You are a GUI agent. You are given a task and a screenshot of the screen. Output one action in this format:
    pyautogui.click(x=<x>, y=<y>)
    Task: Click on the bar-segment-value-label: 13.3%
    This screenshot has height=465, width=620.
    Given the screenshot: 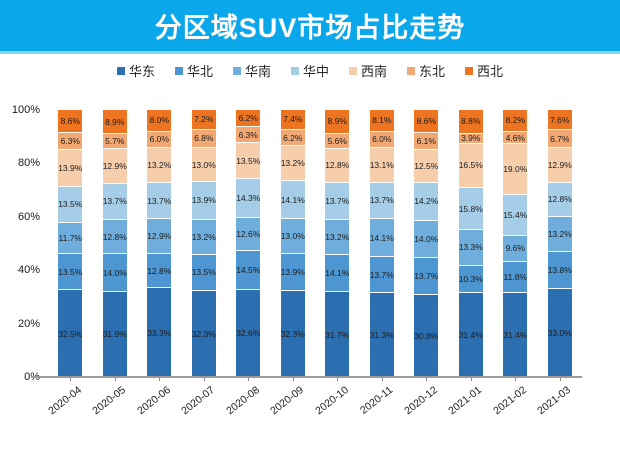 What is the action you would take?
    pyautogui.click(x=470, y=247)
    